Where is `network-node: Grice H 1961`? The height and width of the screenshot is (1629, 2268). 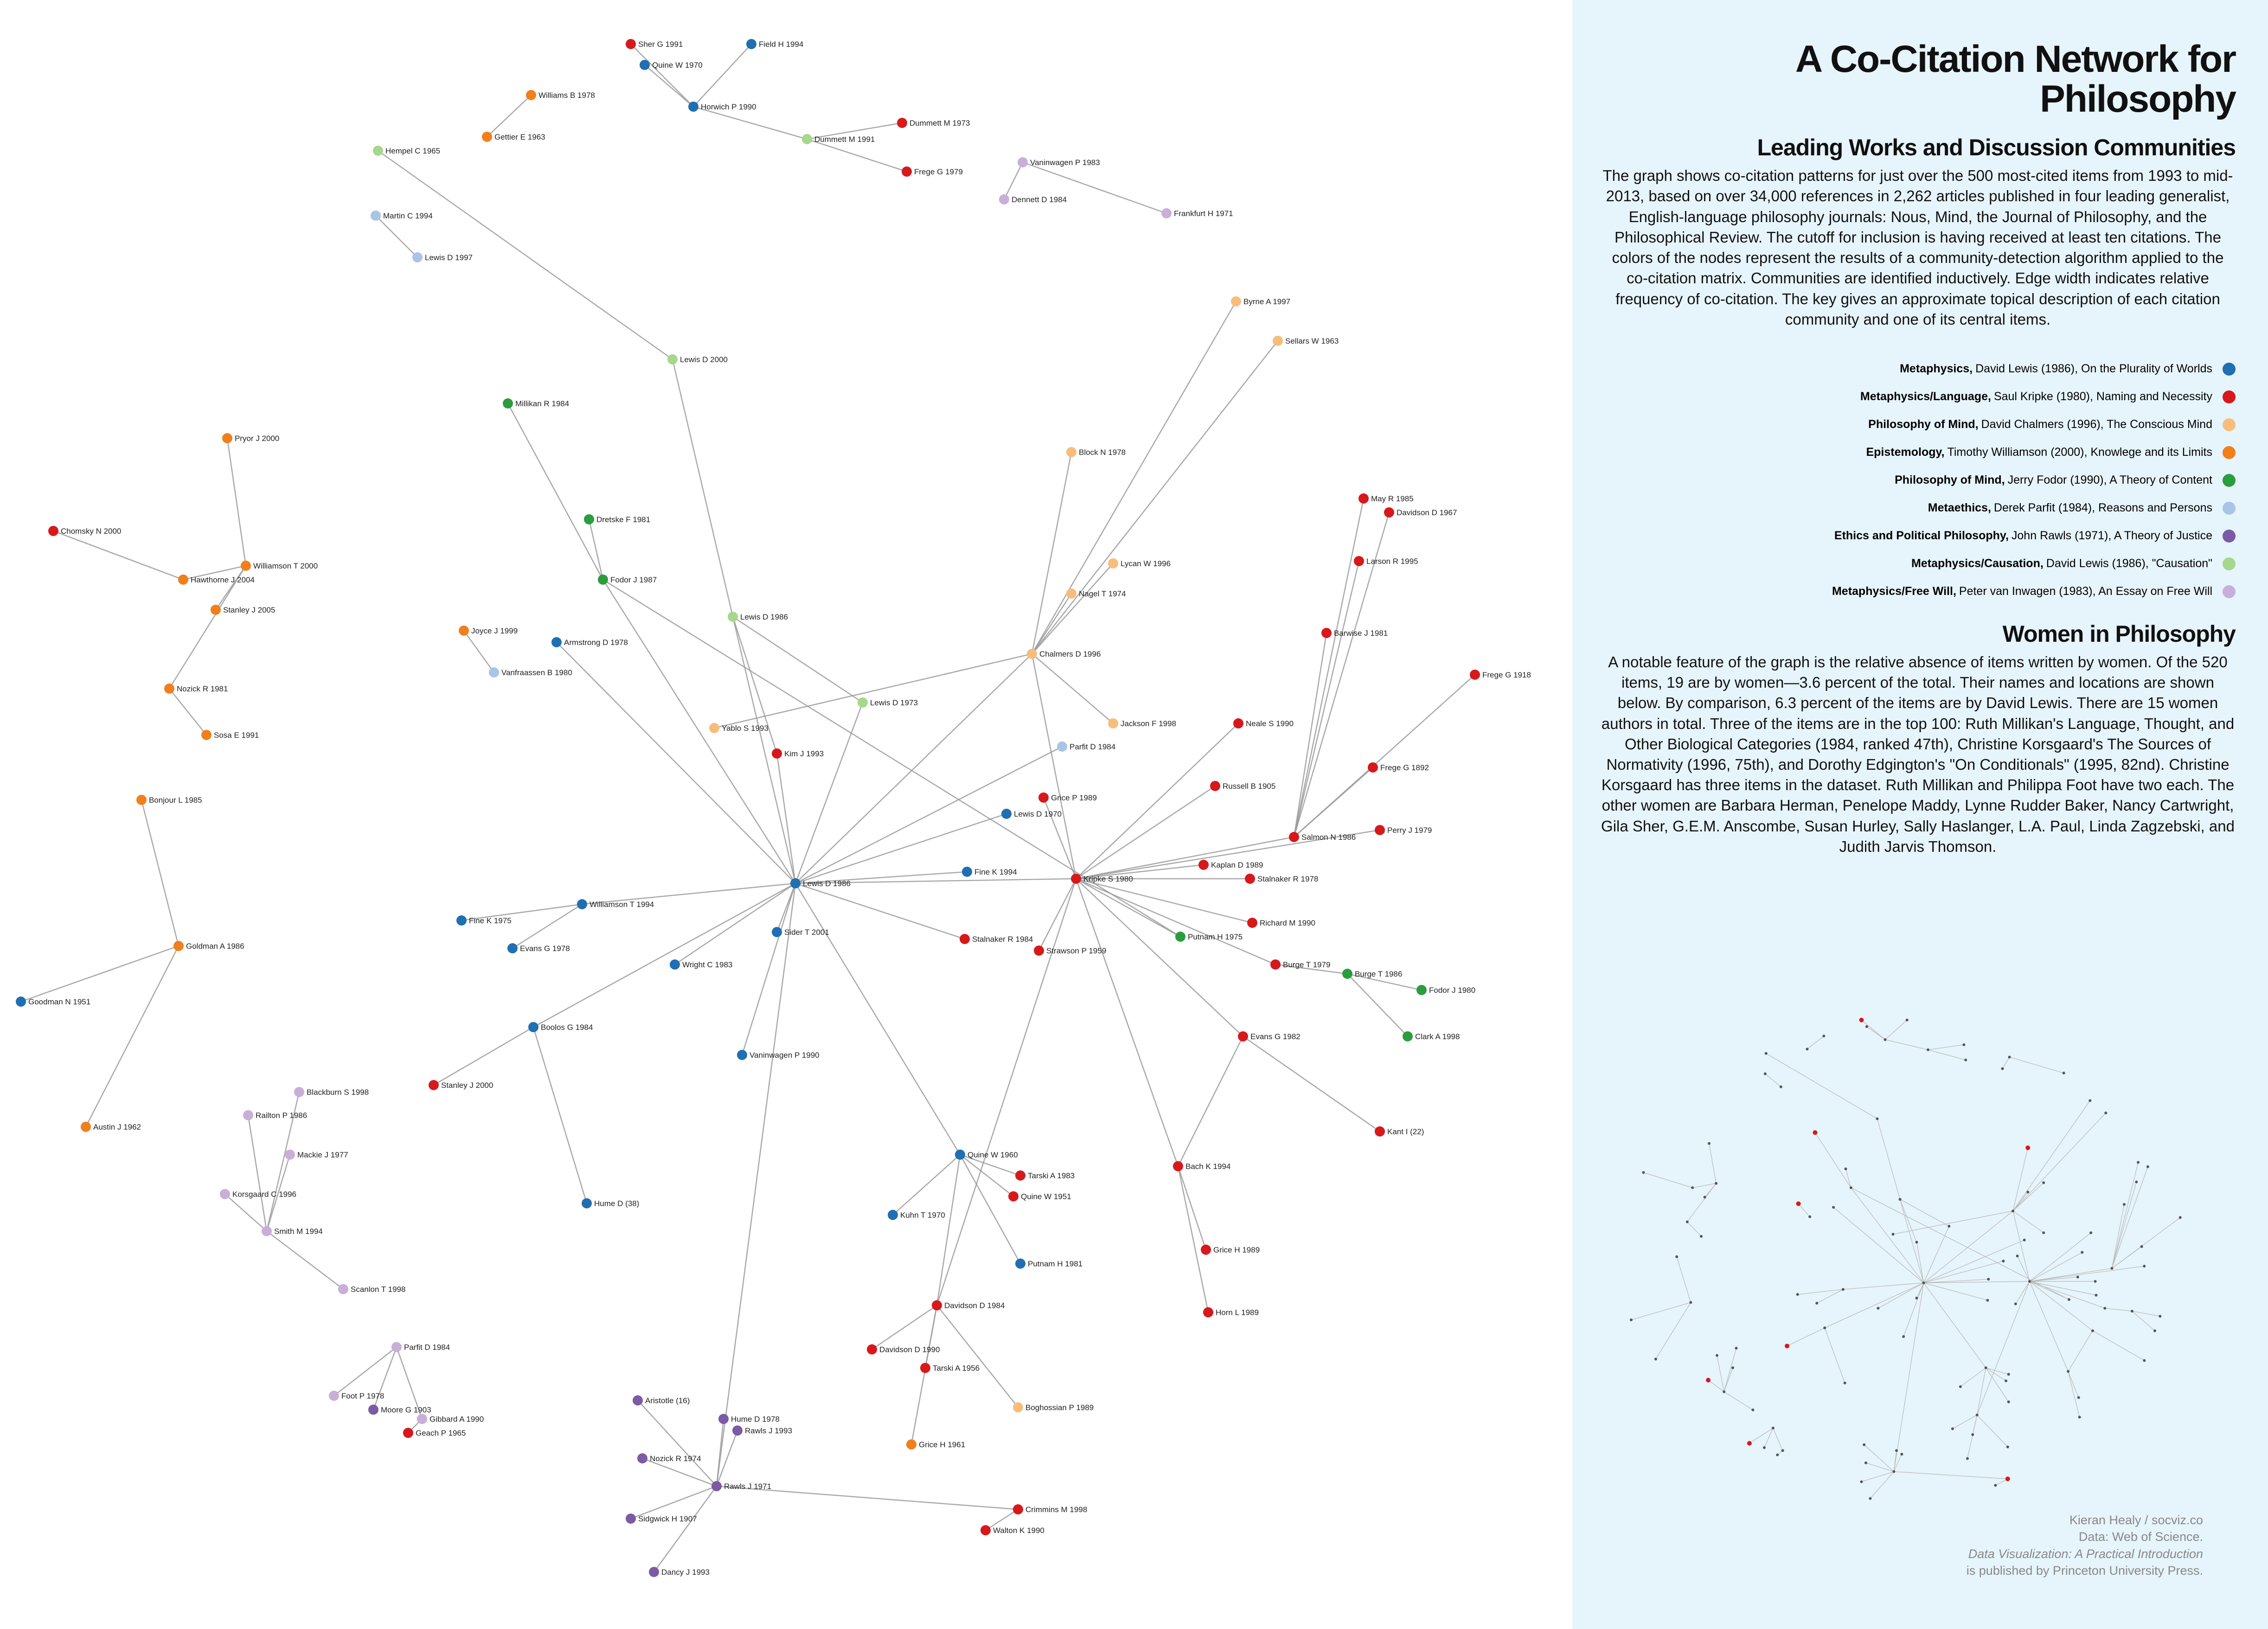
network-node: Grice H 1961 is located at coordinates (936, 1444).